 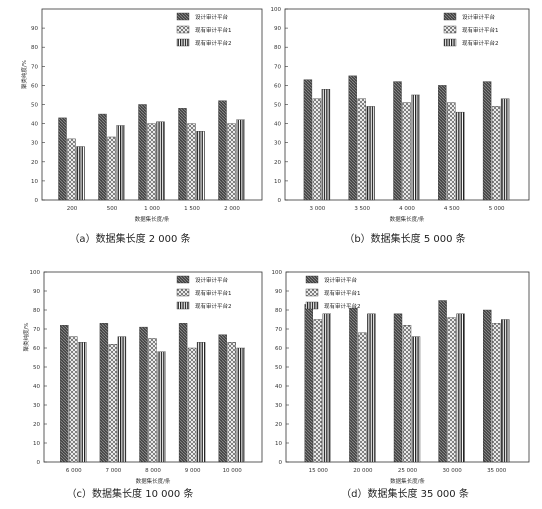 I want to click on x-tick-label: 30 000, so click(x=452, y=471).